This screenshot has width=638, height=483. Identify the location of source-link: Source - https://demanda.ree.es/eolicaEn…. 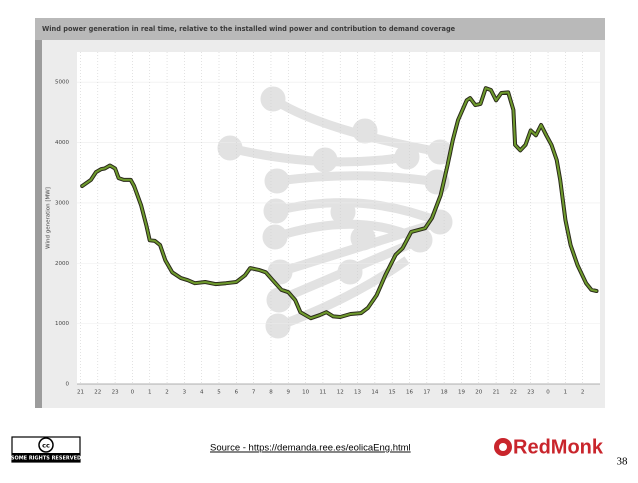
(310, 448).